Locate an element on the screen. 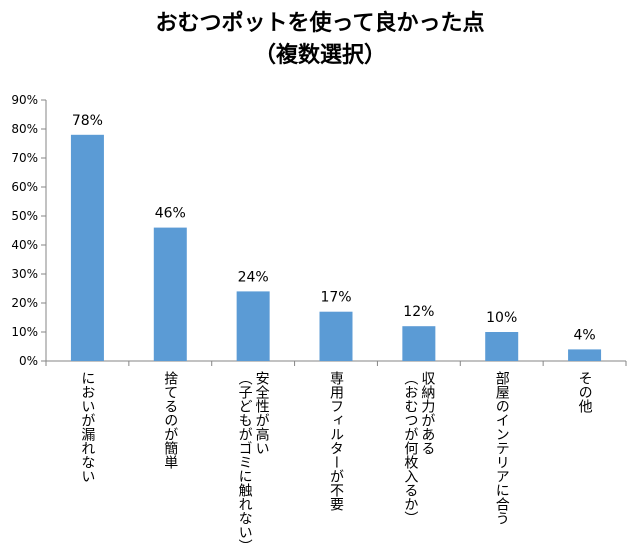 The height and width of the screenshot is (554, 640). data-label: 4% is located at coordinates (584, 335).